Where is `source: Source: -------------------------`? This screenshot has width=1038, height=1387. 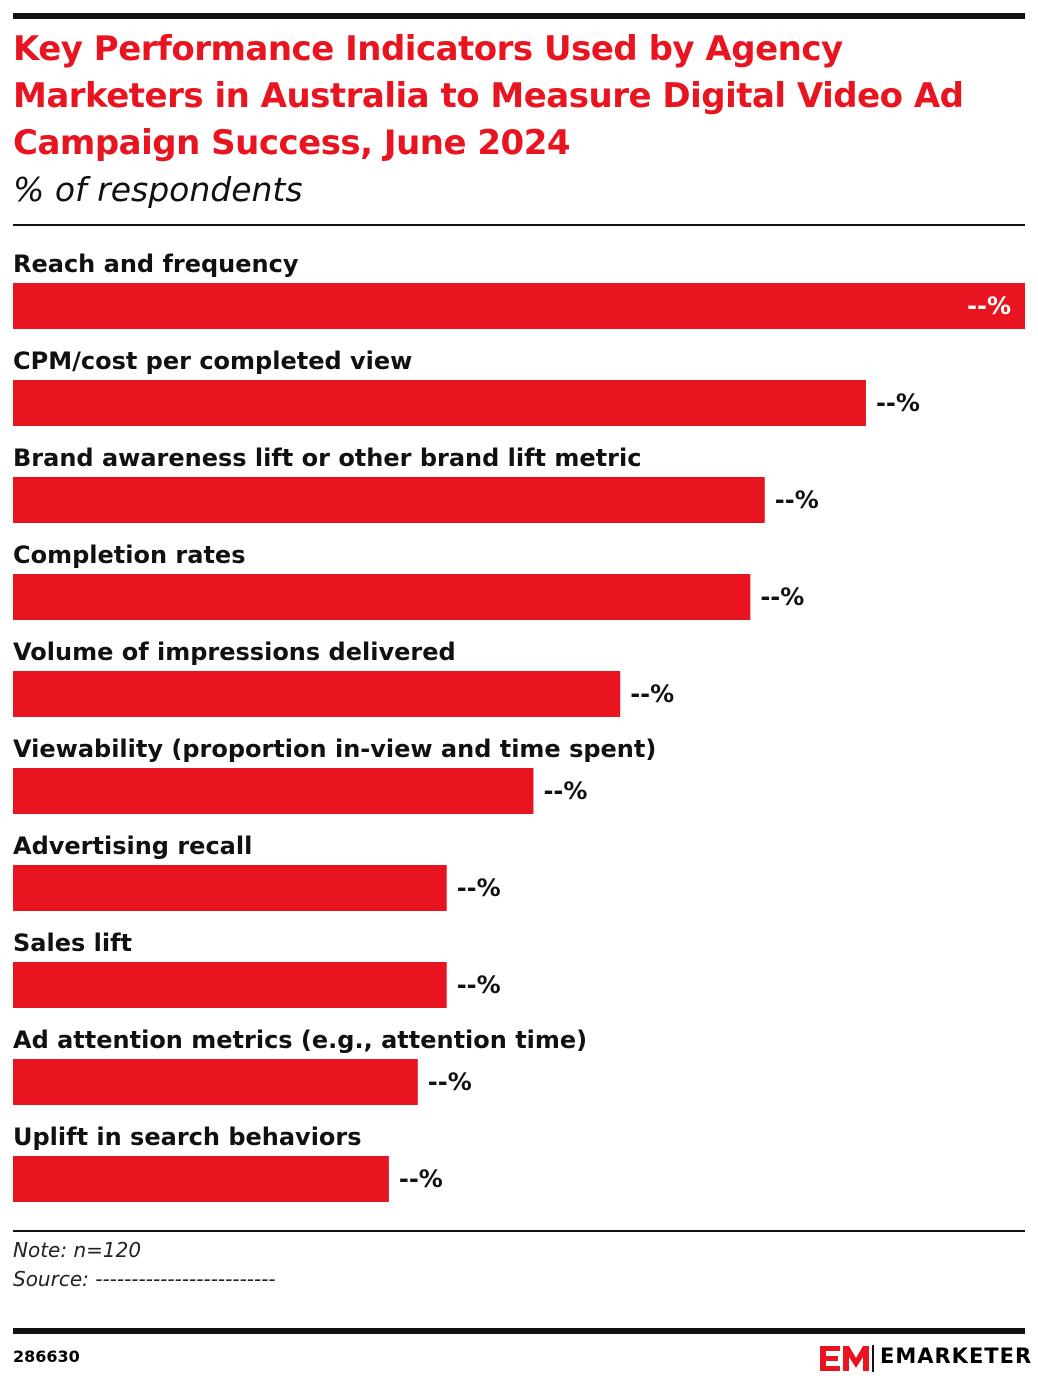 source: Source: ------------------------- is located at coordinates (144, 1279).